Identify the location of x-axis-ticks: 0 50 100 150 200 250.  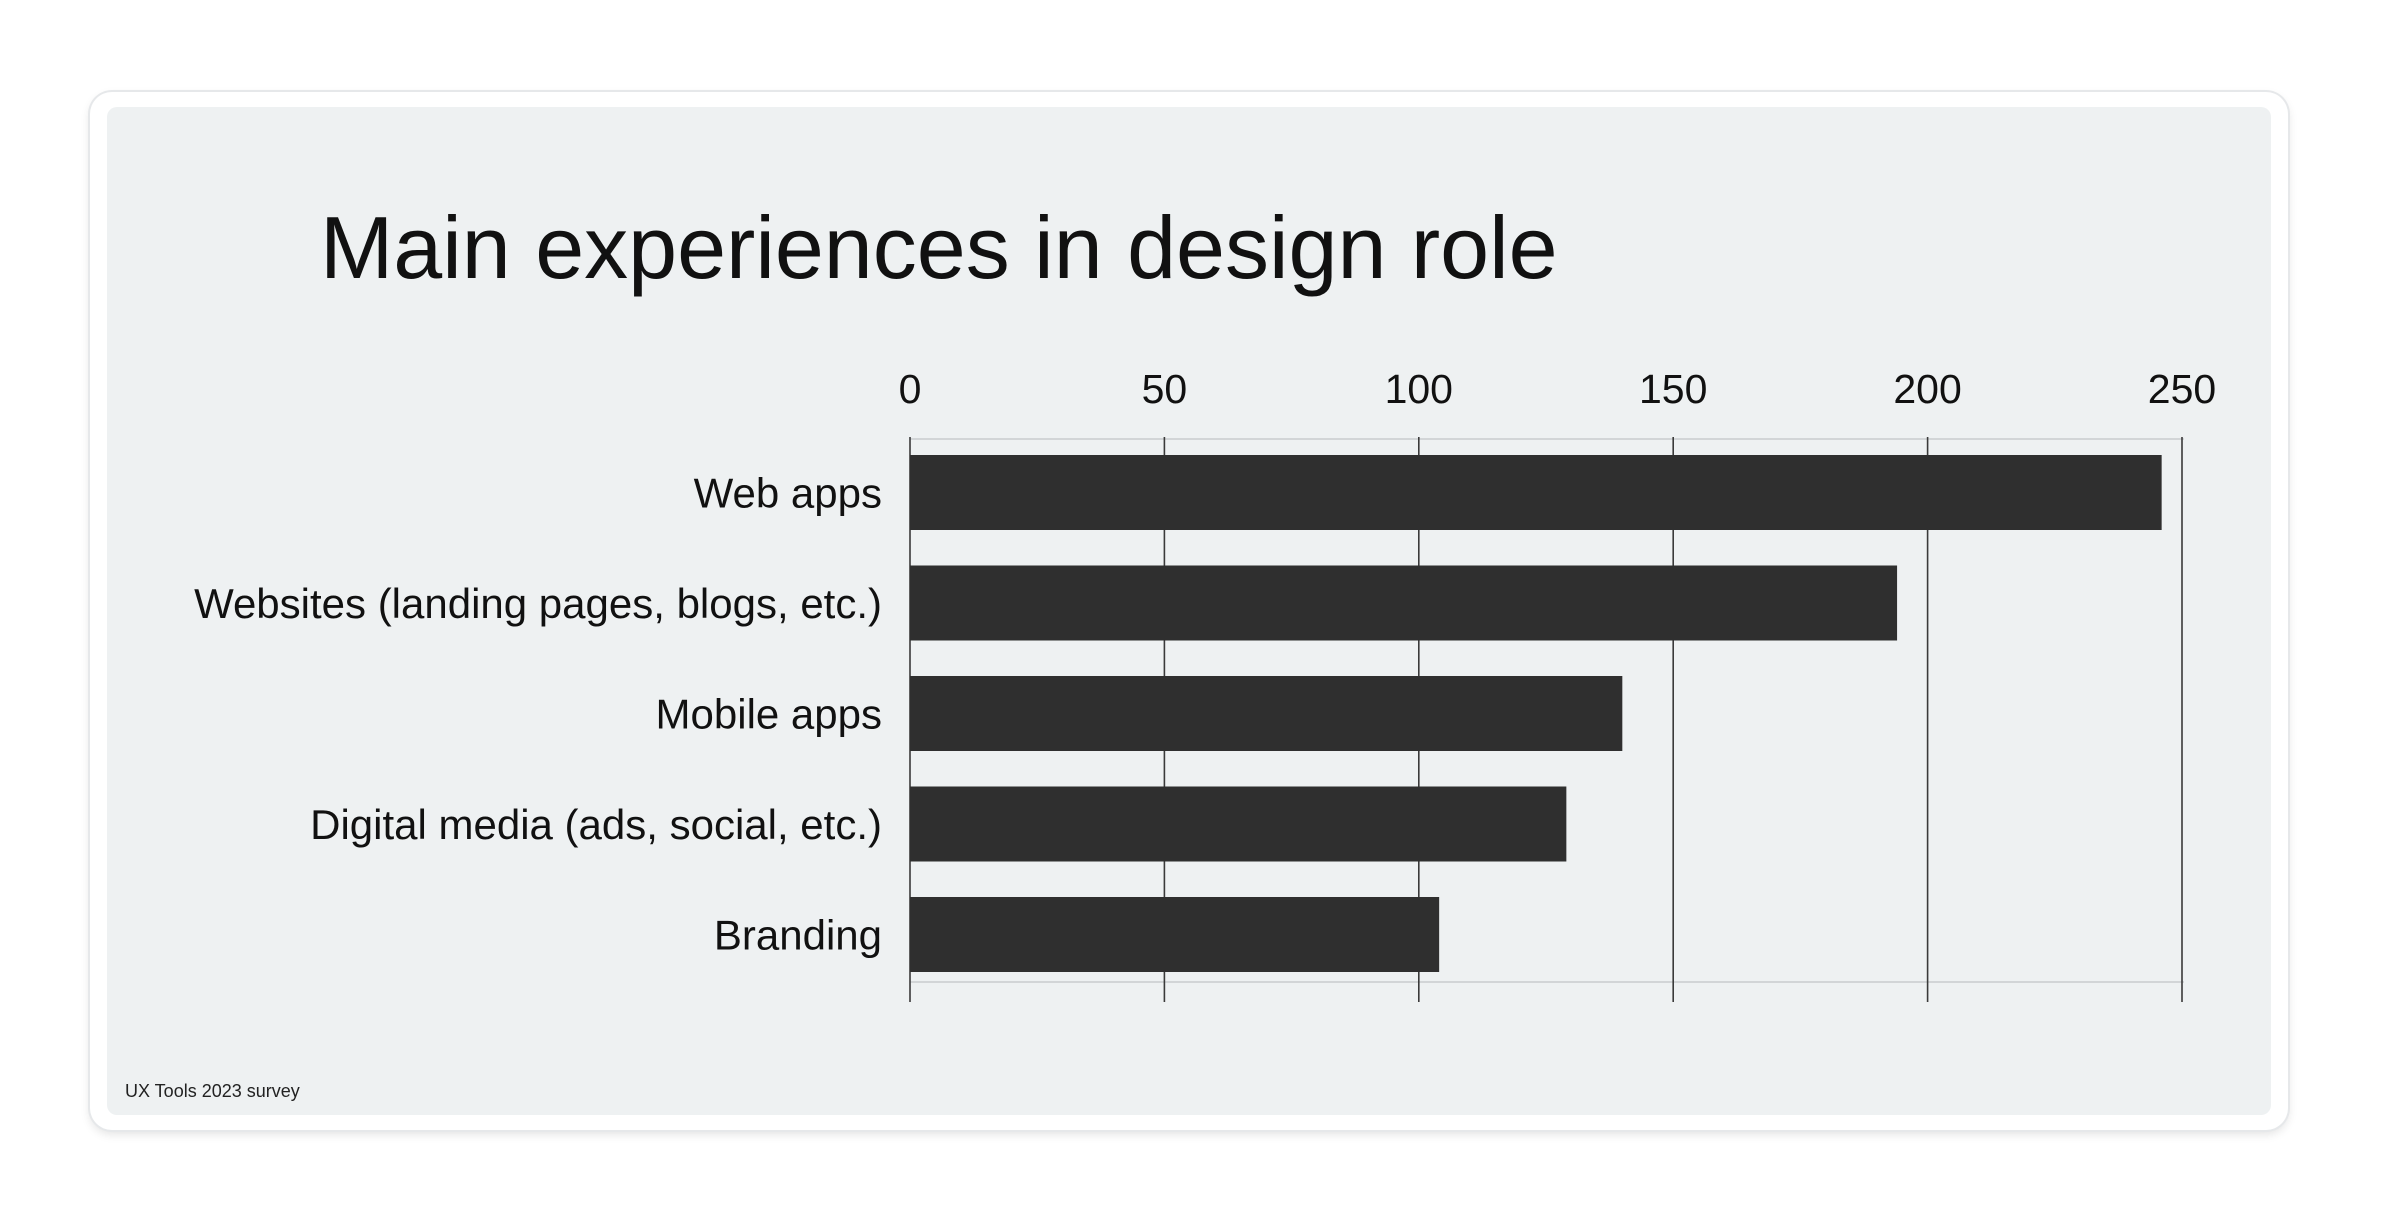
(1558, 389).